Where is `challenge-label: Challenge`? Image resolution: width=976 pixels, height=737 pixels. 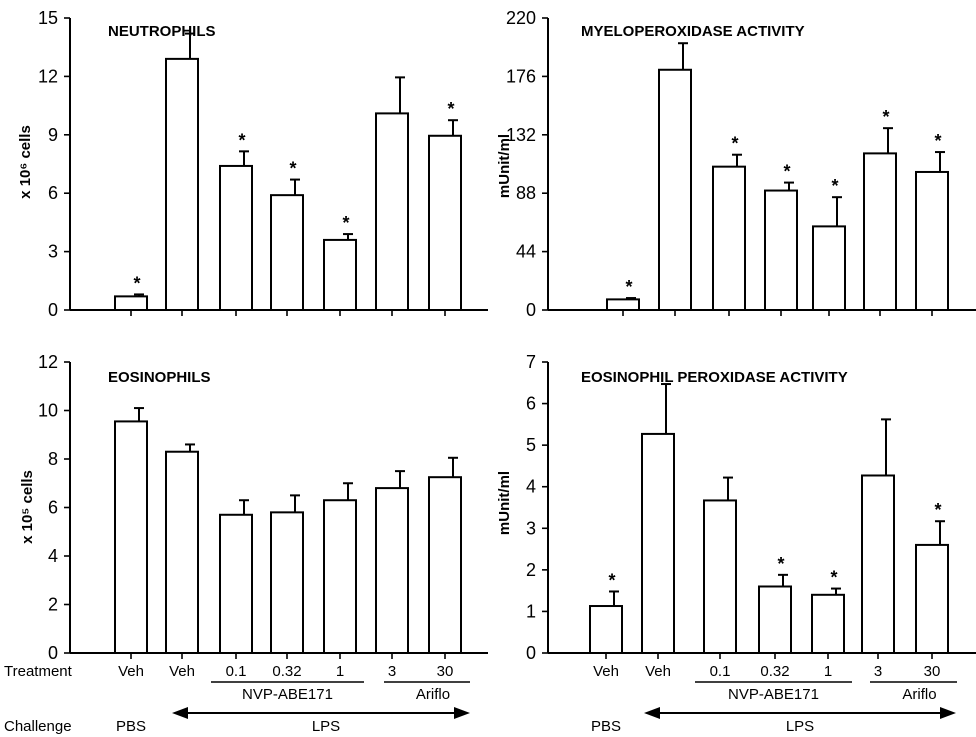
challenge-label: Challenge is located at coordinates (38, 726).